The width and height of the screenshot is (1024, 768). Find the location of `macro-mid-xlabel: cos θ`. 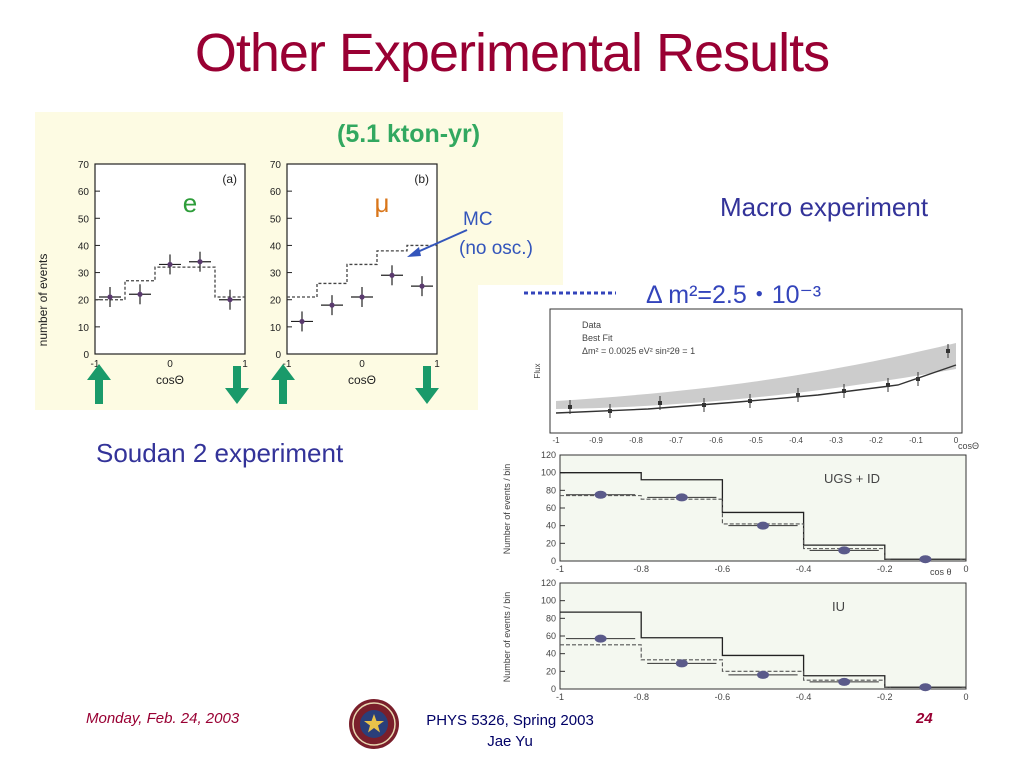

macro-mid-xlabel: cos θ is located at coordinates (941, 572).